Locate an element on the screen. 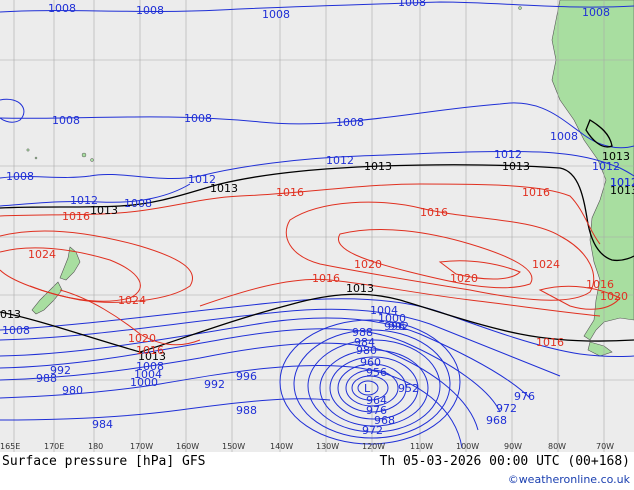 This screenshot has width=634, height=490. lon-tick-label: 140W is located at coordinates (281, 446).